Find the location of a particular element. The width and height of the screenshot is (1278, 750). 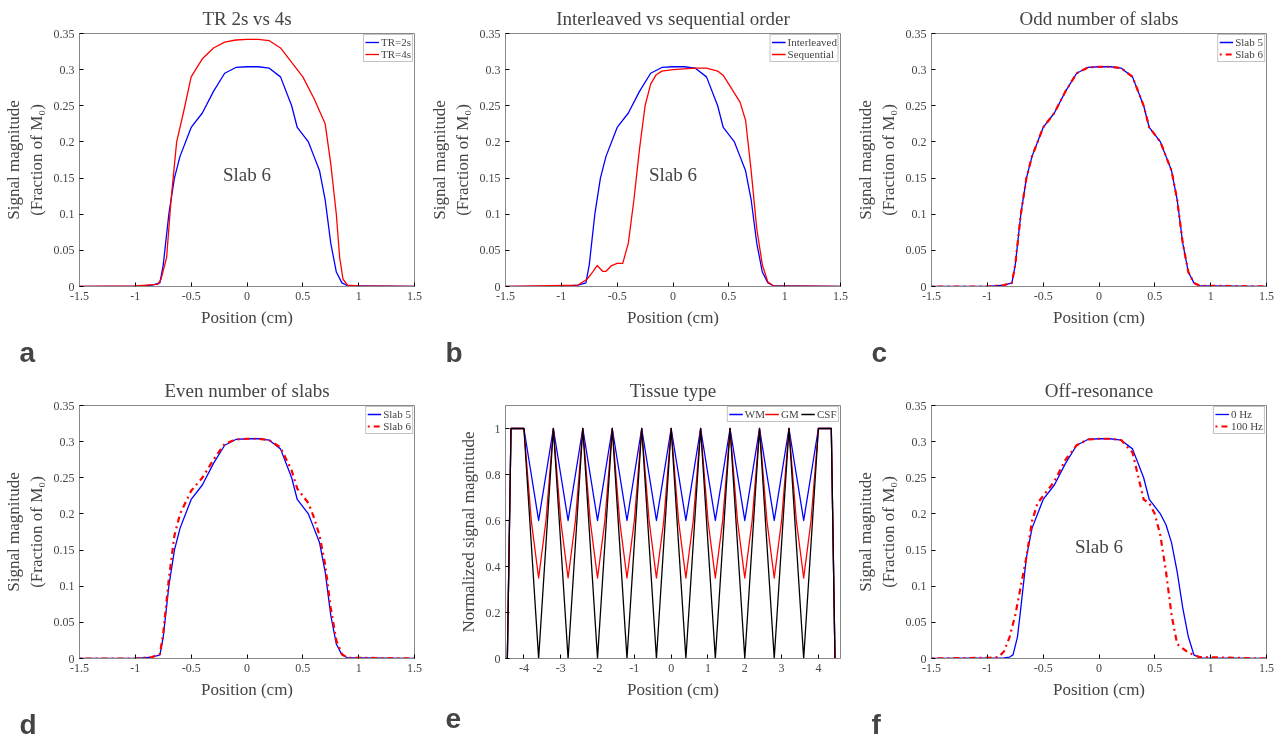

chart-title: Odd number of slabs is located at coordinates (1099, 18).